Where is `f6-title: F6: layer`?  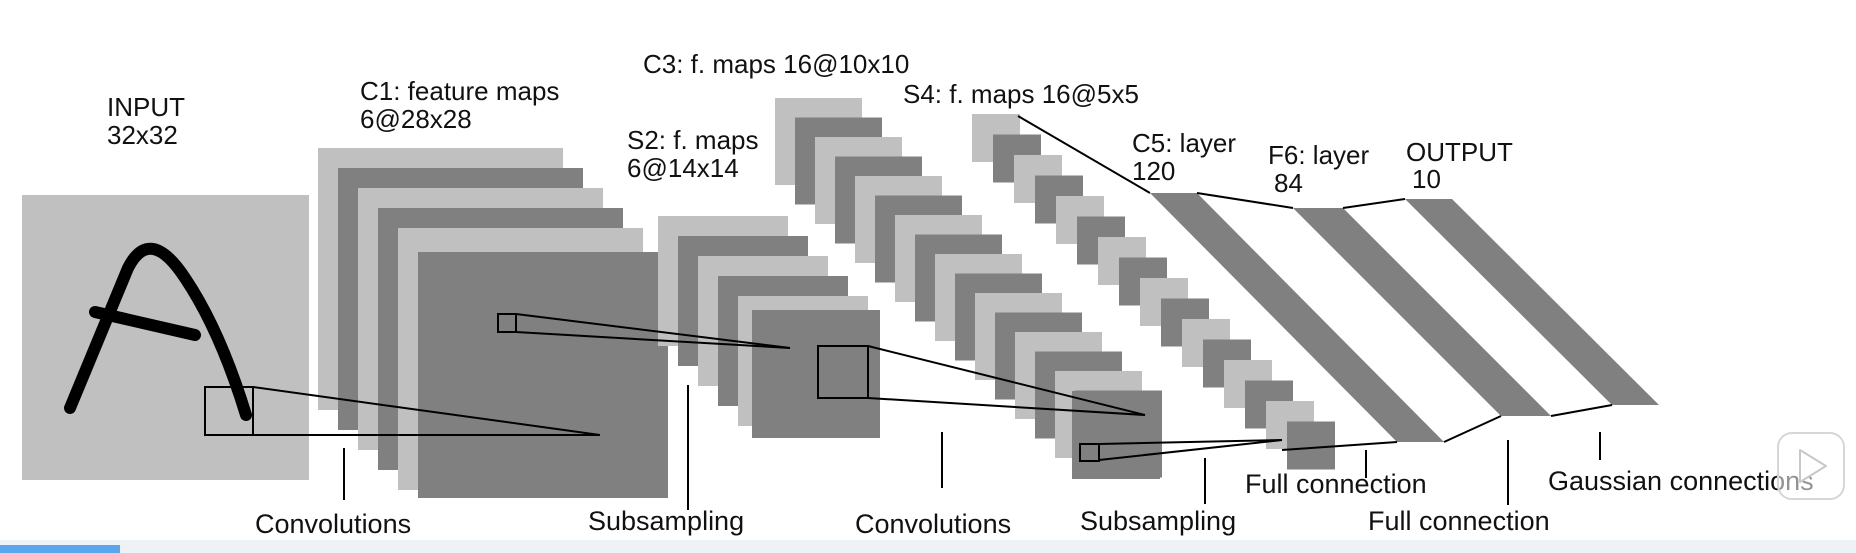
f6-title: F6: layer is located at coordinates (1318, 155).